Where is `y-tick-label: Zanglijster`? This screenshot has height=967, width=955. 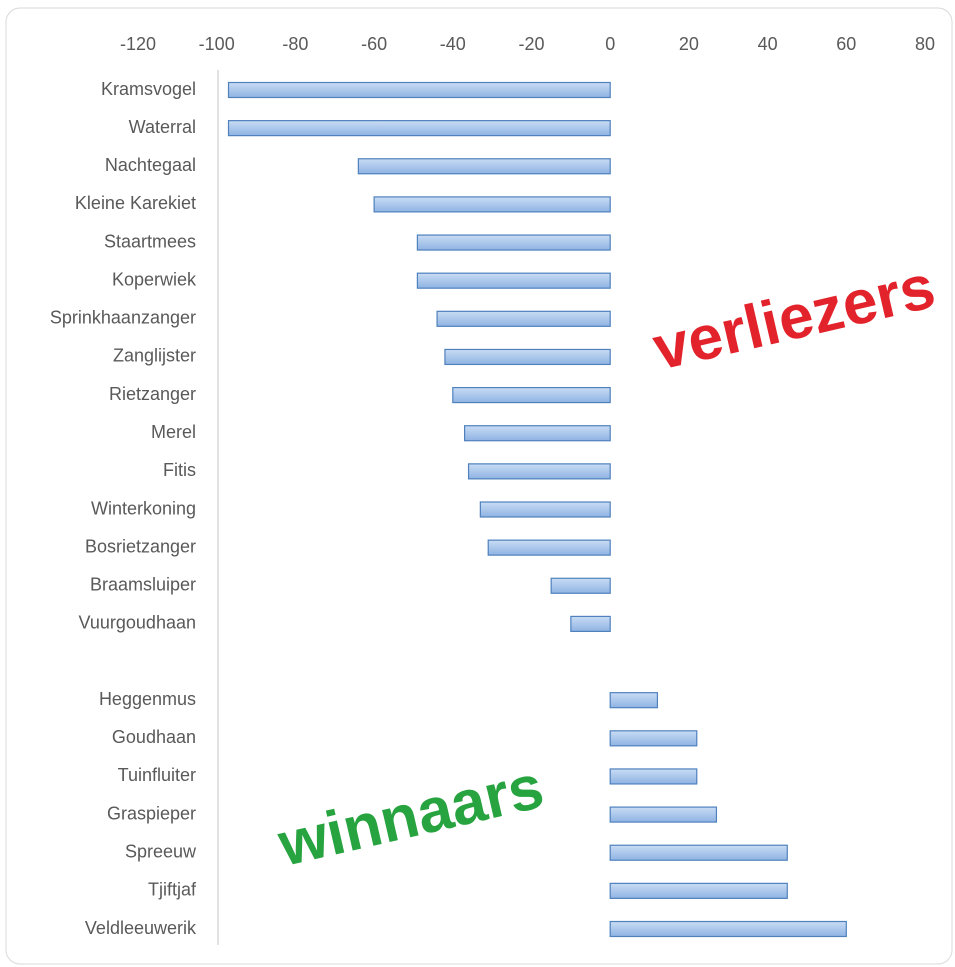
y-tick-label: Zanglijster is located at coordinates (154, 356).